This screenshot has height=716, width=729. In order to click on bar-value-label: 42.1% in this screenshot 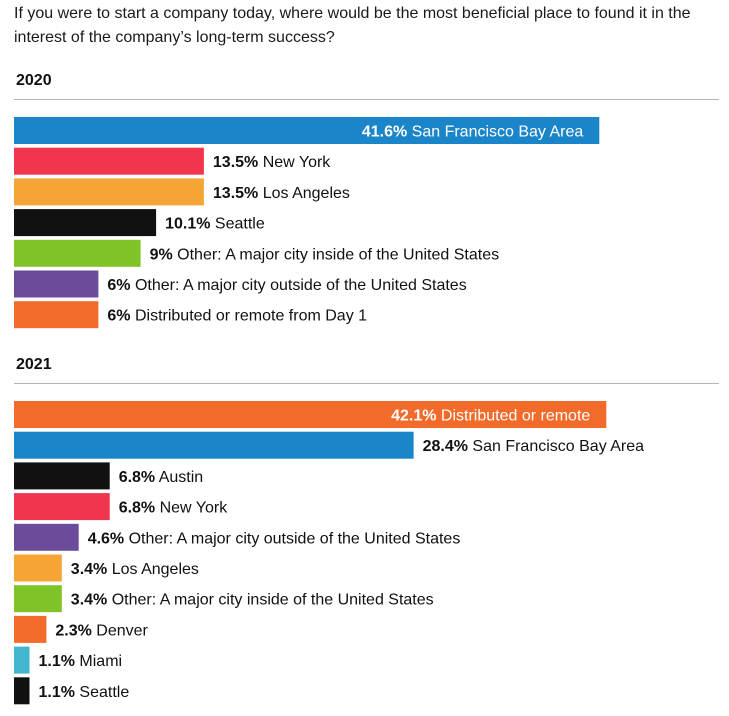, I will do `click(413, 416)`.